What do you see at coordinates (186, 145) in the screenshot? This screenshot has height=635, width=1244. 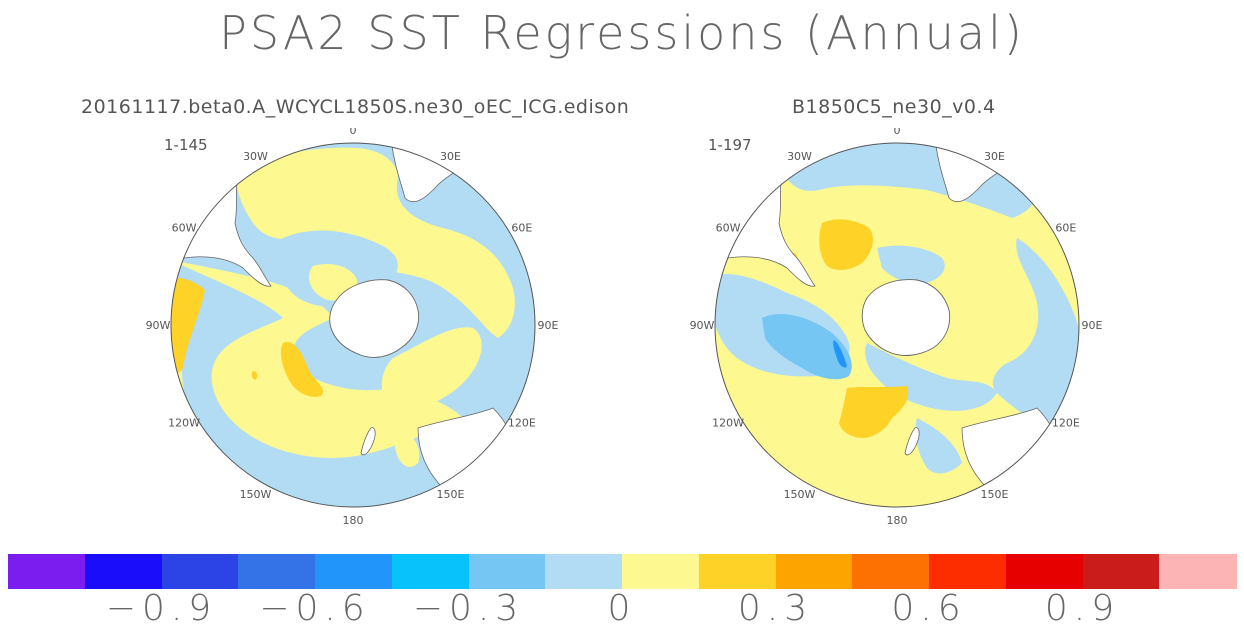 I see `panel-1-years: 1-145` at bounding box center [186, 145].